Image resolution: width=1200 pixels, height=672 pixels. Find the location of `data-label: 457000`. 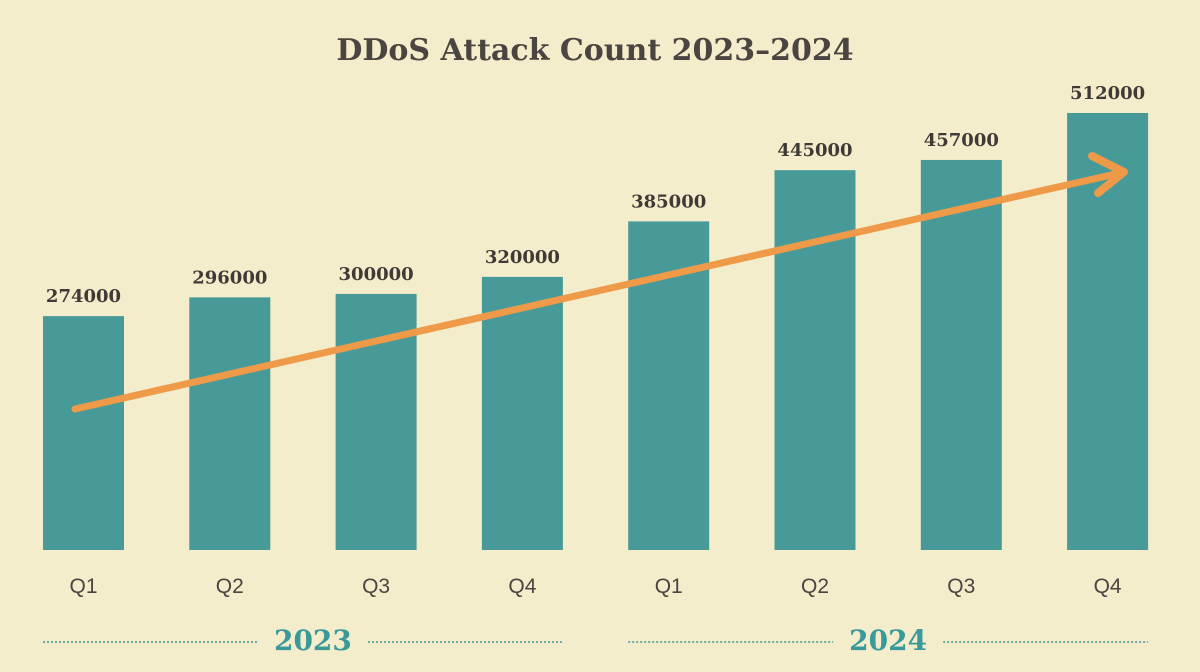

data-label: 457000 is located at coordinates (961, 140).